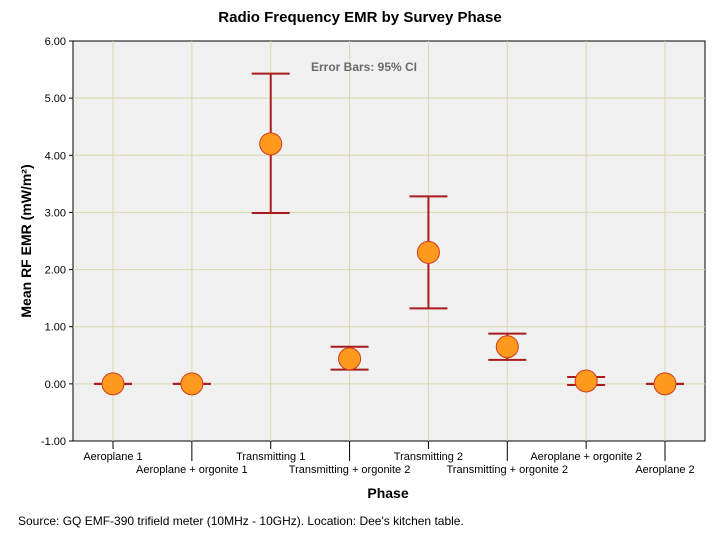 Image resolution: width=728 pixels, height=545 pixels. What do you see at coordinates (55, 99) in the screenshot?
I see `y-tick-label: 5.00` at bounding box center [55, 99].